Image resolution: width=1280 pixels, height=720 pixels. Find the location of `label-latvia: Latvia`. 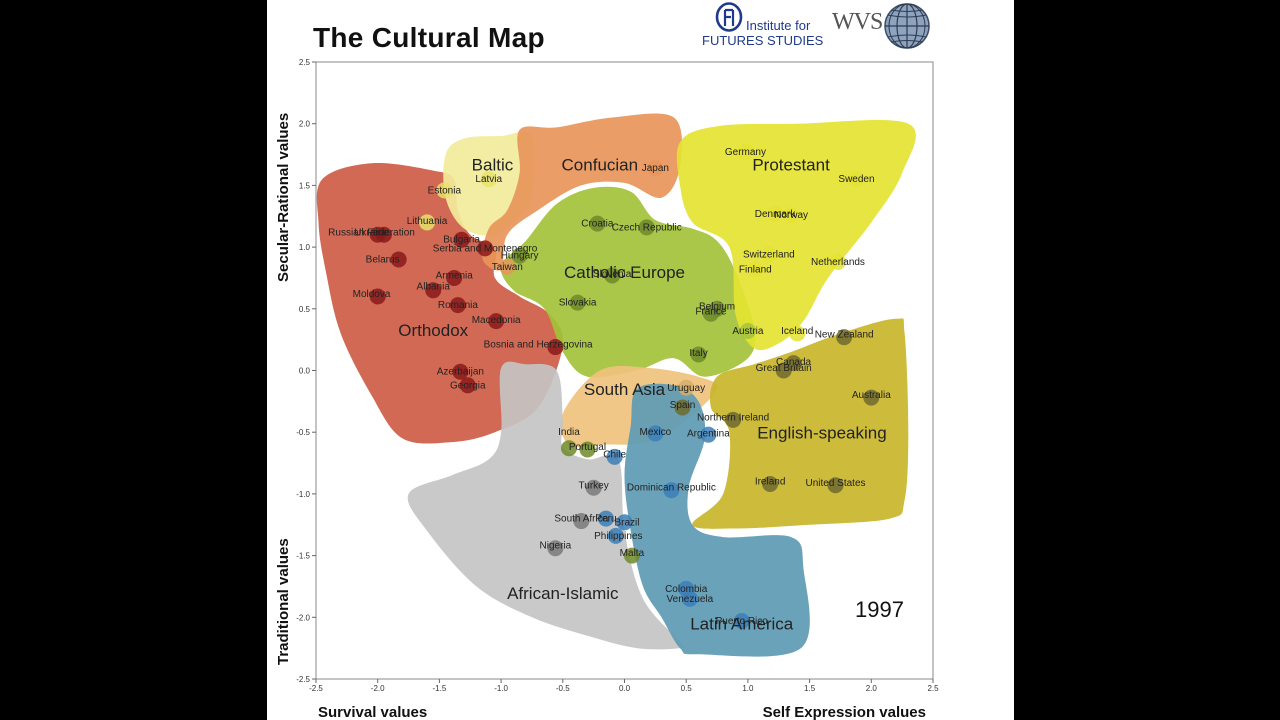

label-latvia: Latvia is located at coordinates (488, 179).